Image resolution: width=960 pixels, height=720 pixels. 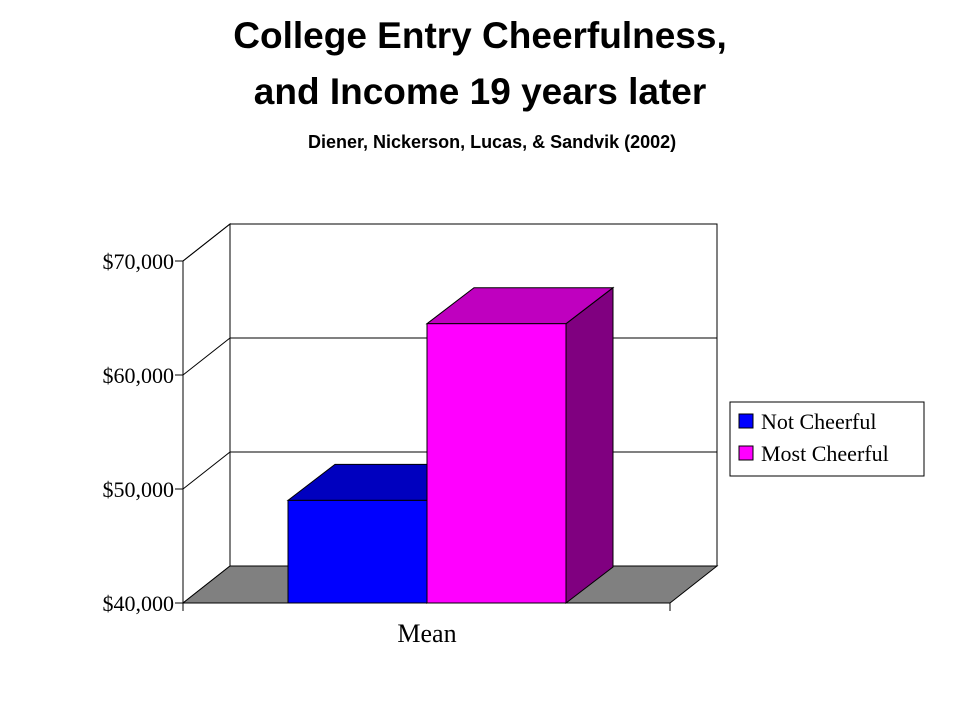 What do you see at coordinates (818, 421) in the screenshot?
I see `legend-label-0: Not Cheerful` at bounding box center [818, 421].